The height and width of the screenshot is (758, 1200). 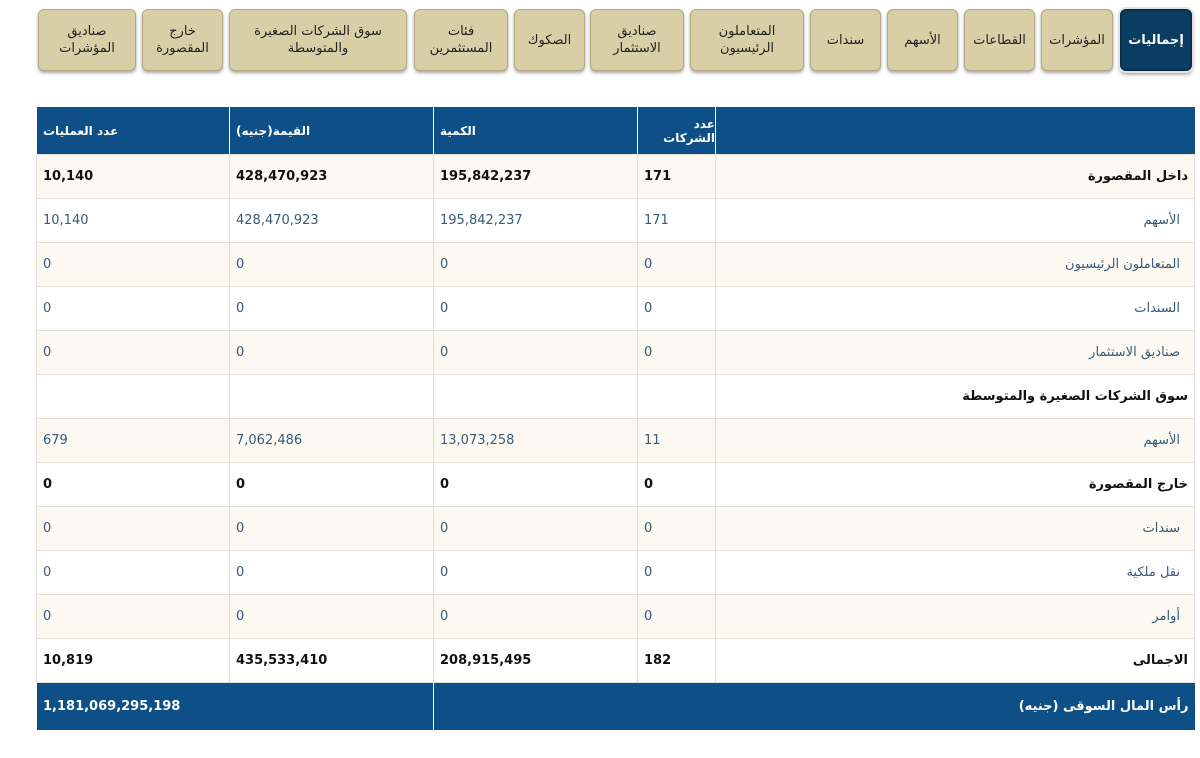 I want to click on cell-value, so click(x=331, y=396).